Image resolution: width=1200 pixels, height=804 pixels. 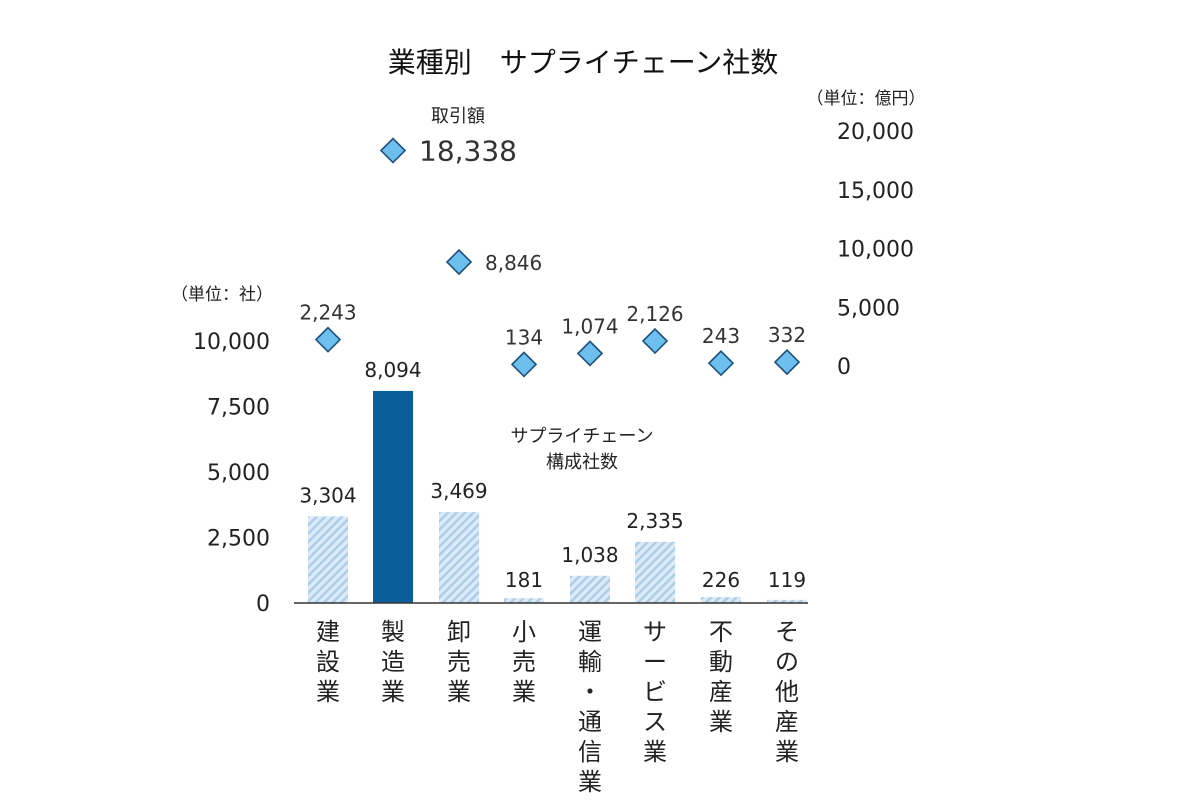 I want to click on category-label: サービス業, so click(x=655, y=692).